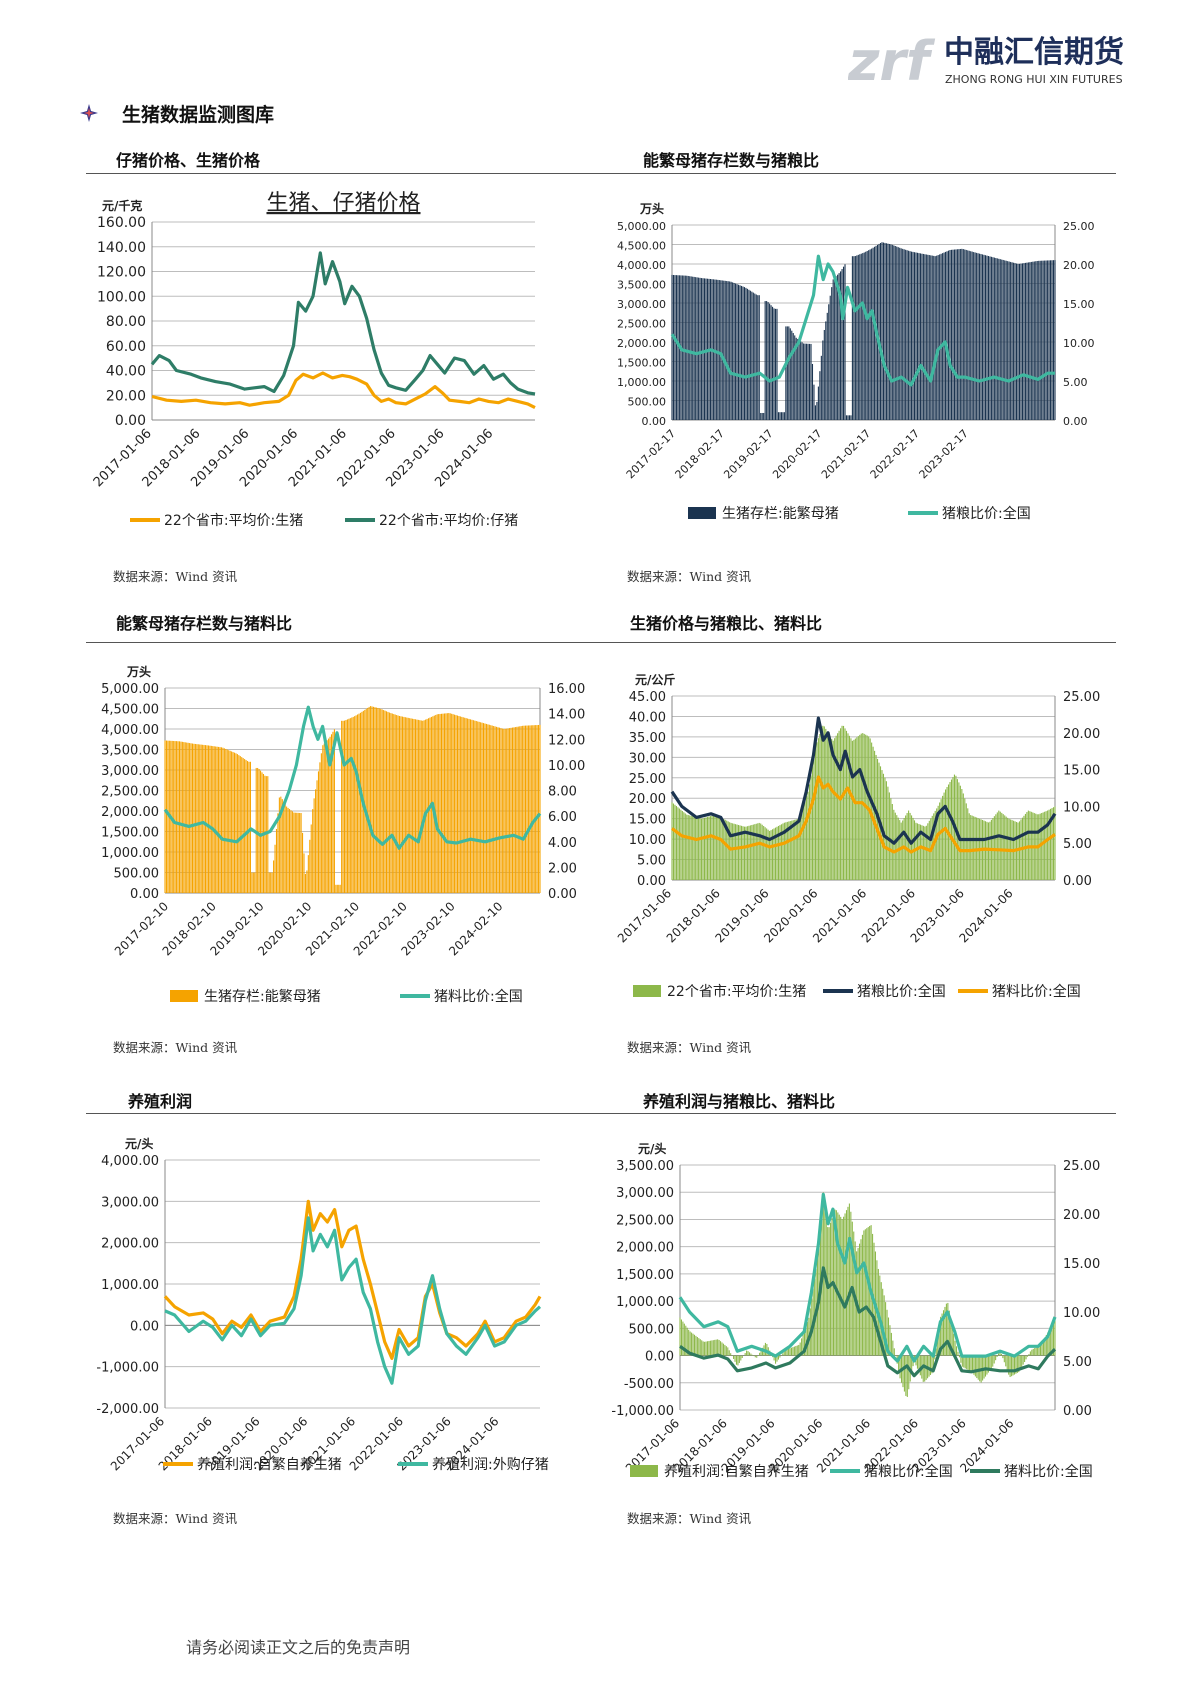 The width and height of the screenshot is (1190, 1683). What do you see at coordinates (160, 1101) in the screenshot?
I see `panel-title-5: 养殖利润` at bounding box center [160, 1101].